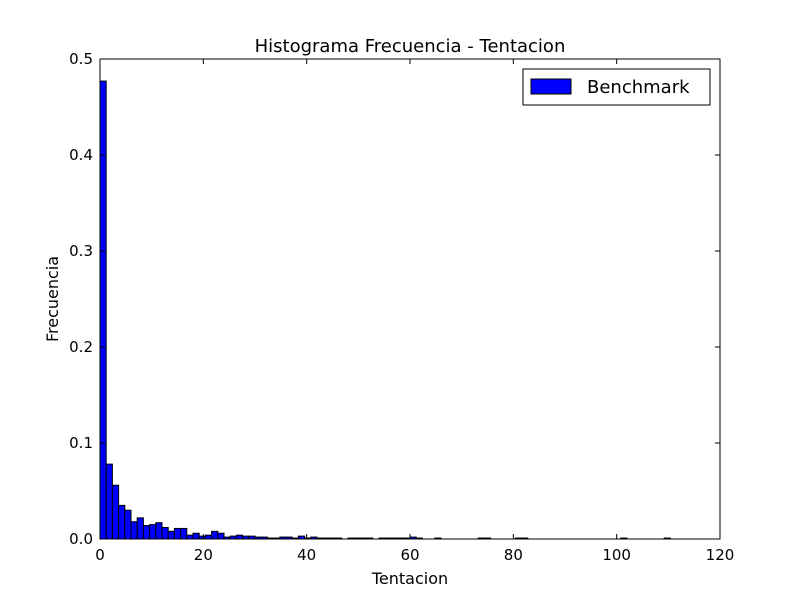  Describe the element at coordinates (410, 46) in the screenshot. I see `chart-title: Histograma Frecuencia - Tentacion` at that location.